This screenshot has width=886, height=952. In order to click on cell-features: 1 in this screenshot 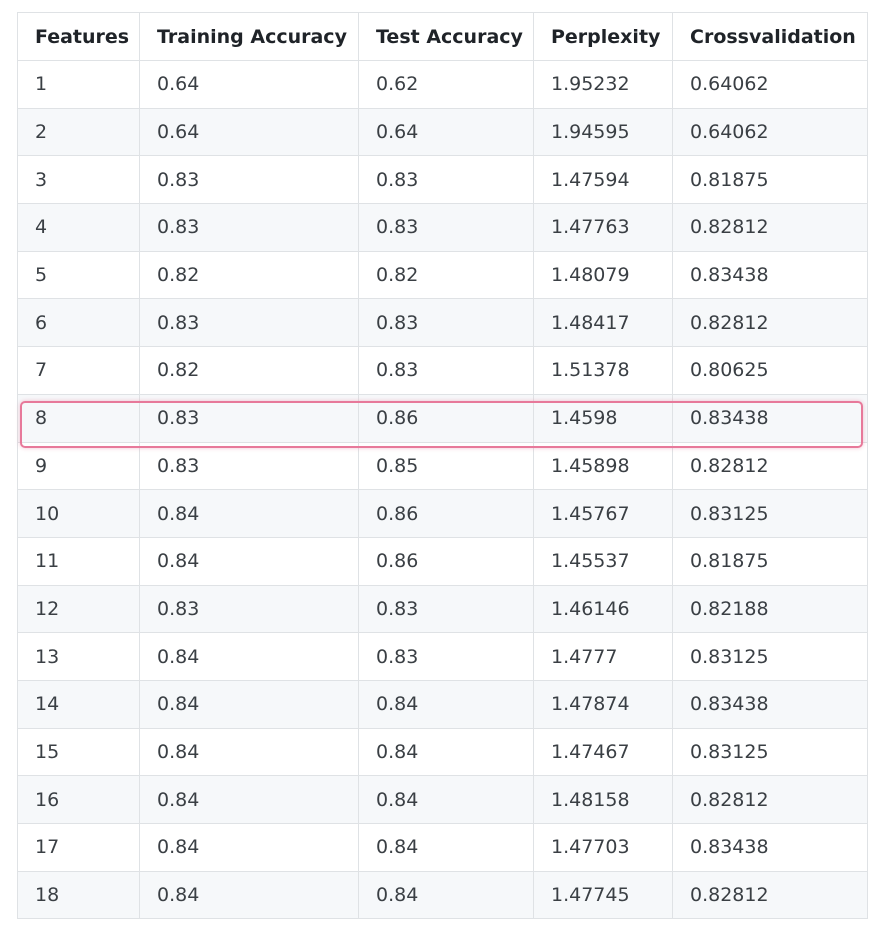, I will do `click(78, 84)`.